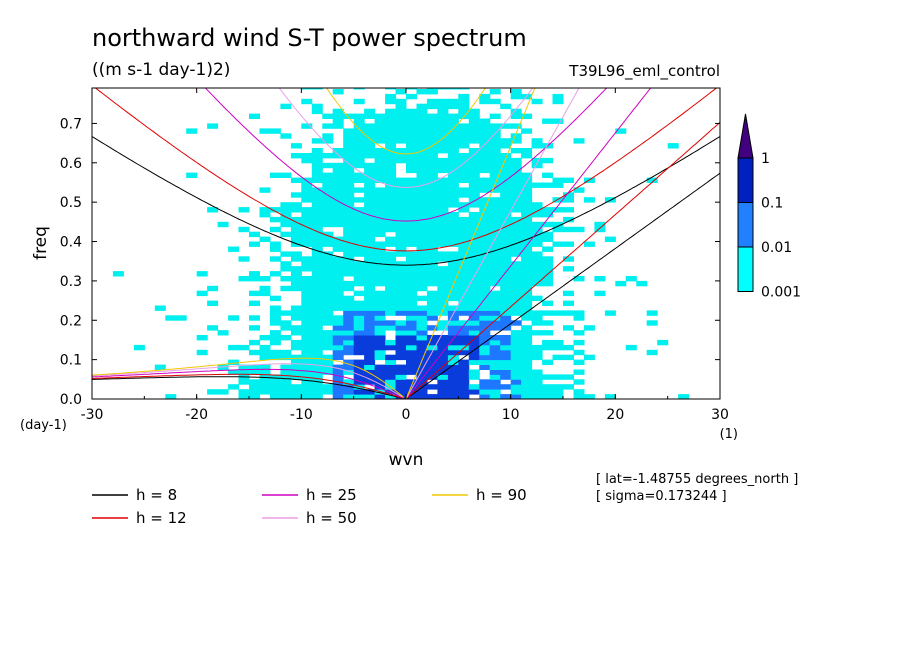 The width and height of the screenshot is (904, 654). Describe the element at coordinates (161, 70) in the screenshot. I see `chart-subtitle: ((m s-1 day-1)2)` at that location.